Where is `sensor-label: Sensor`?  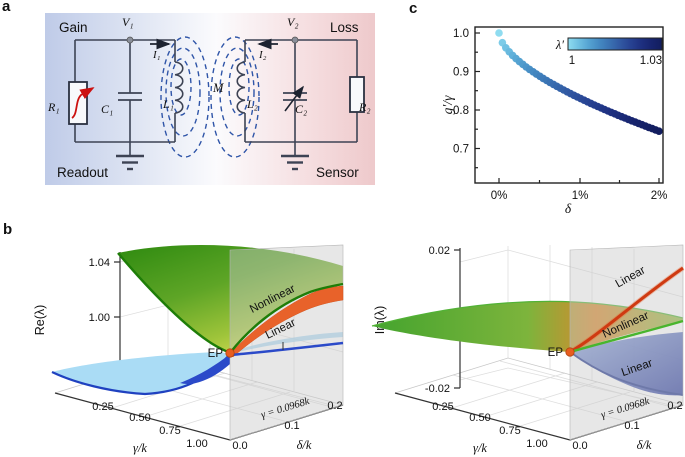
sensor-label: Sensor is located at coordinates (337, 172).